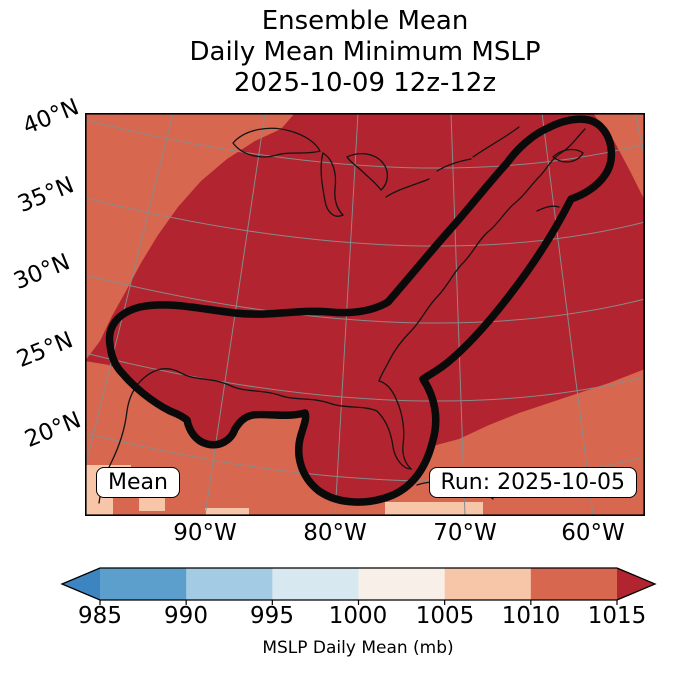  I want to click on colorbar-label: MSLP Daily Mean (mb), so click(358, 648).